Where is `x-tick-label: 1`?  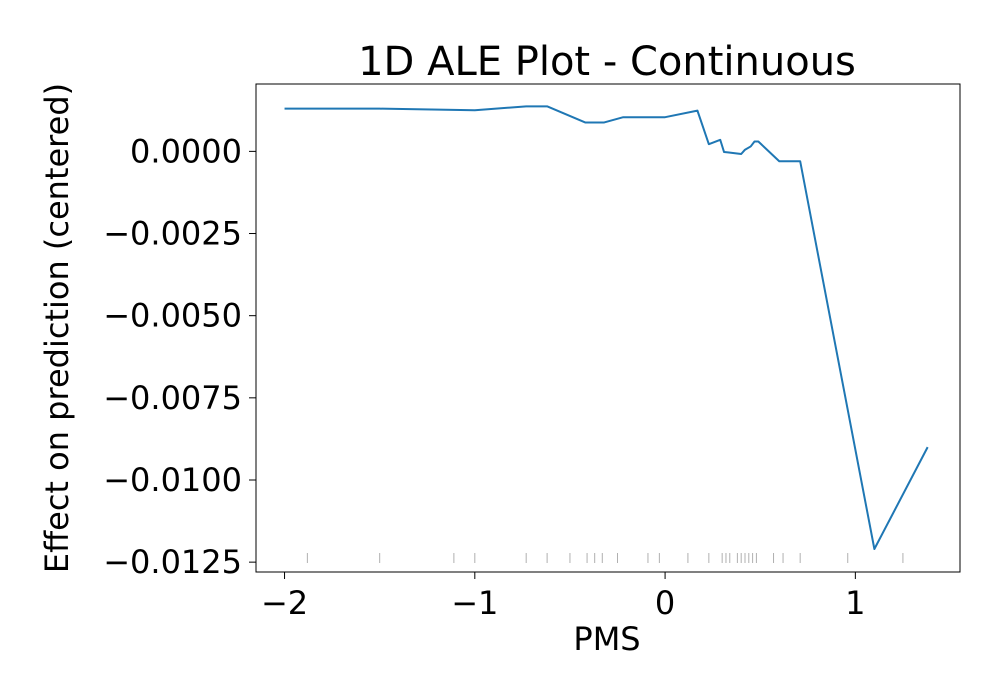
x-tick-label: 1 is located at coordinates (855, 603).